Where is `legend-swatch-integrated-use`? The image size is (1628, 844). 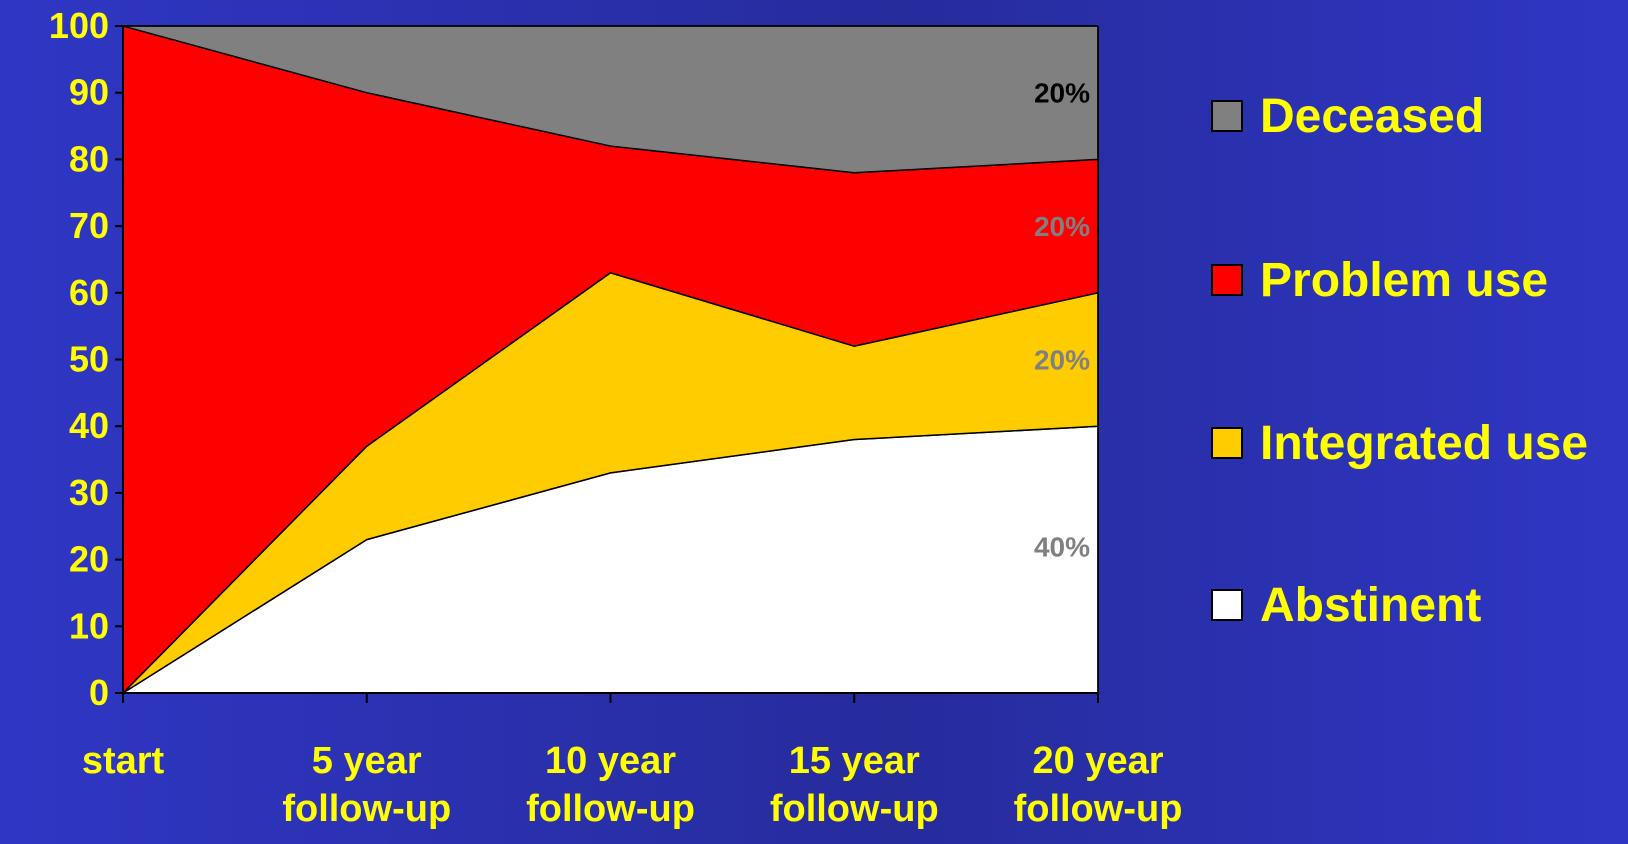 legend-swatch-integrated-use is located at coordinates (1227, 443).